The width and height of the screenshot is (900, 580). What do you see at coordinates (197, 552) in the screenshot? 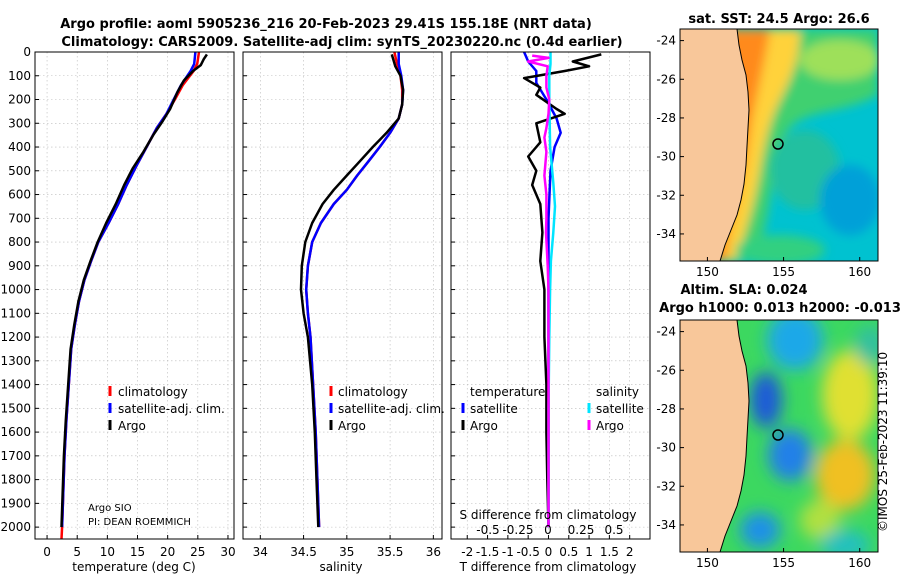
I see `x-tick-label: 25` at bounding box center [197, 552].